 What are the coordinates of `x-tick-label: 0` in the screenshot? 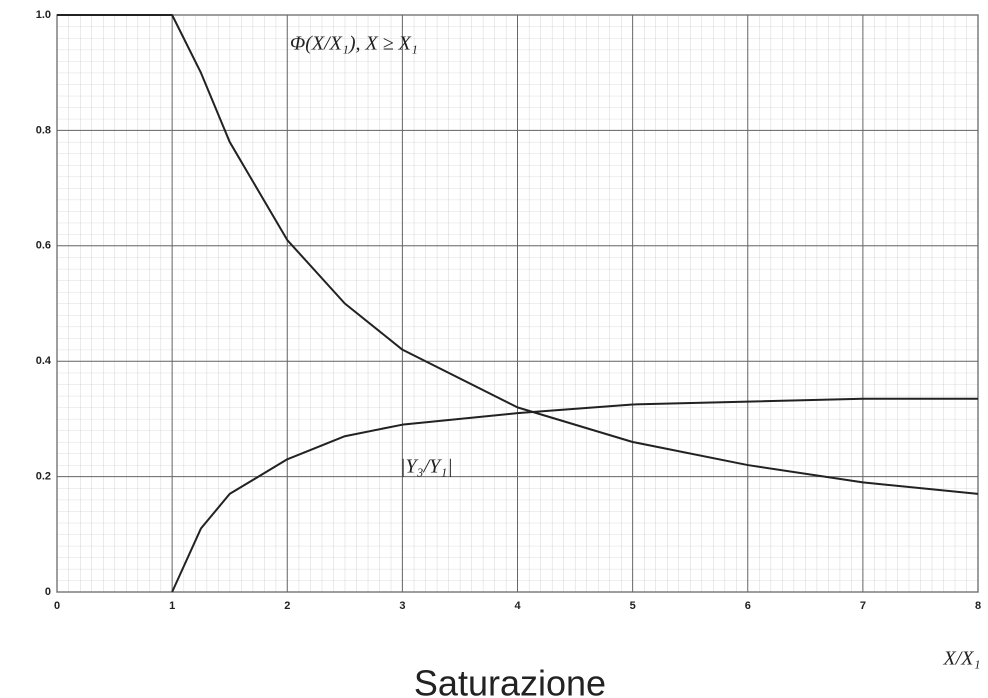 It's located at (57, 606).